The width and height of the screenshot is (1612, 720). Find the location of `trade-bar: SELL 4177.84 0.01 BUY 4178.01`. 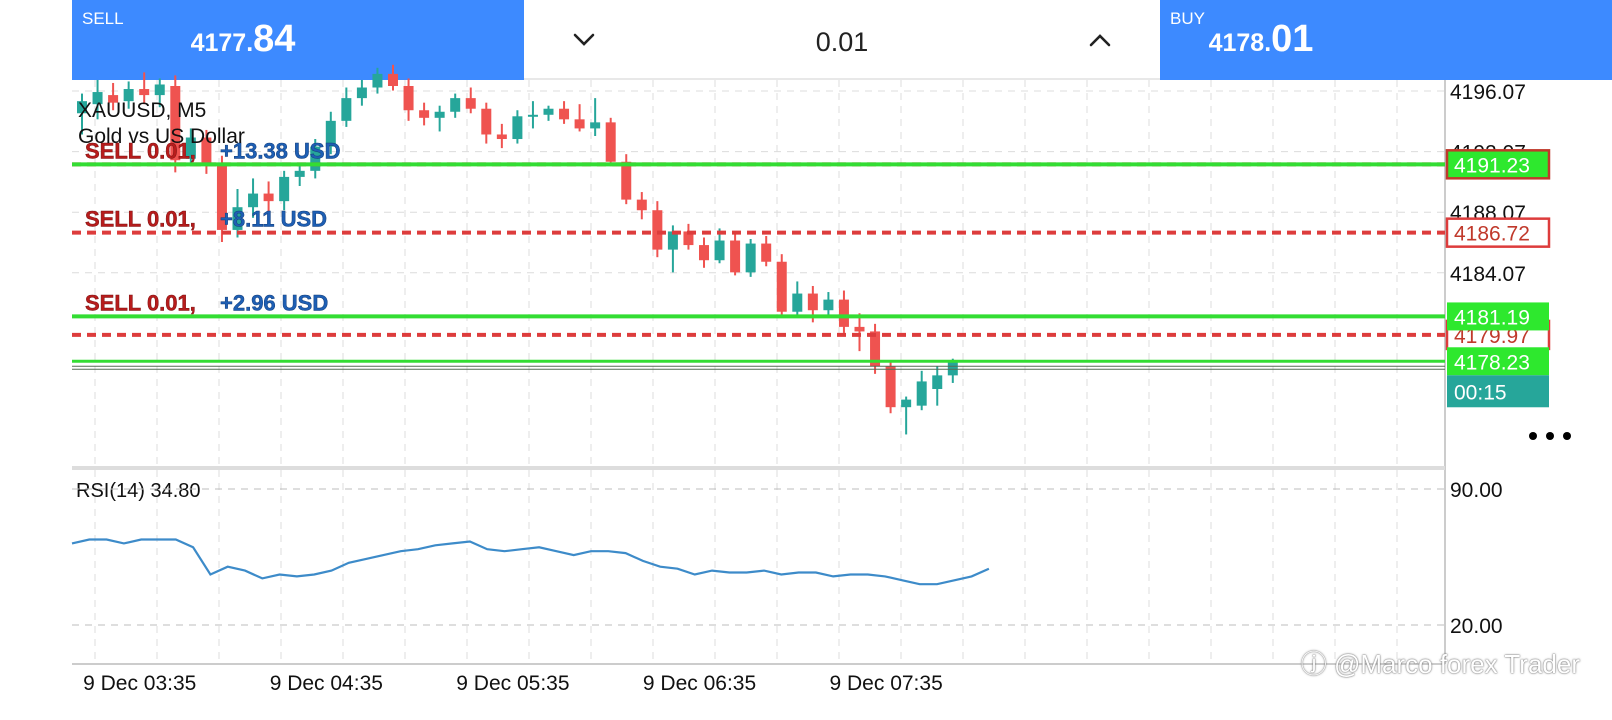

trade-bar: SELL 4177.84 0.01 BUY 4178.01 is located at coordinates (842, 40).